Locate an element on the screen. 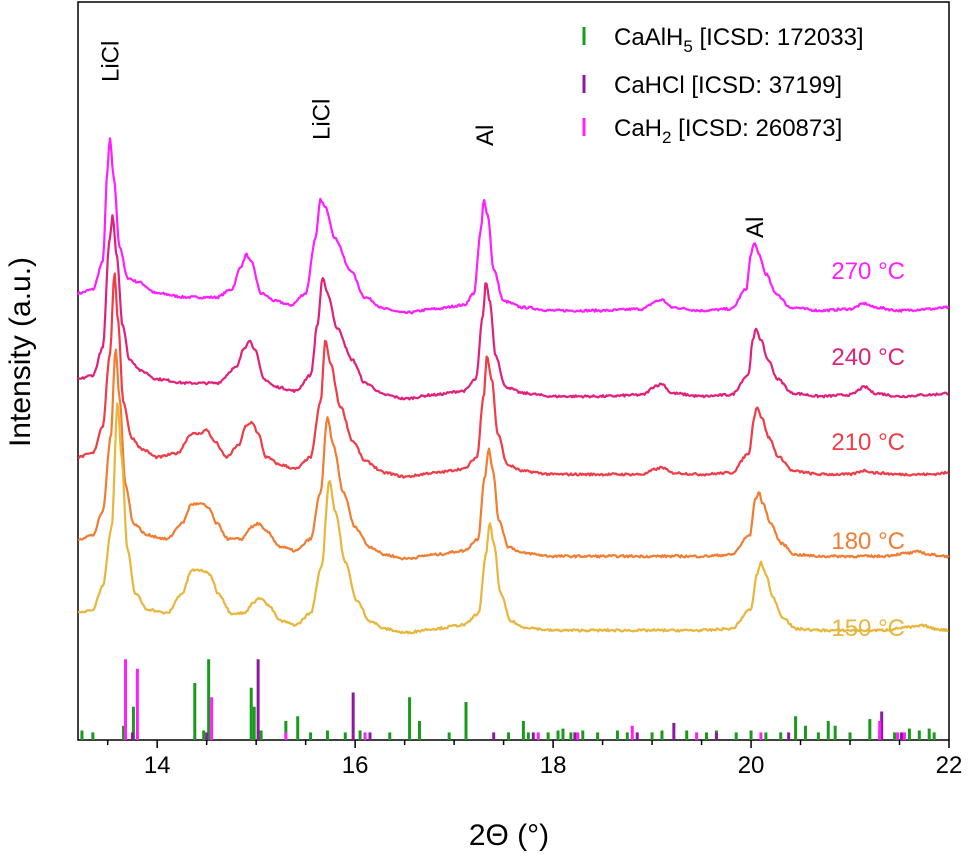  series-label: 270 °C is located at coordinates (868, 271).